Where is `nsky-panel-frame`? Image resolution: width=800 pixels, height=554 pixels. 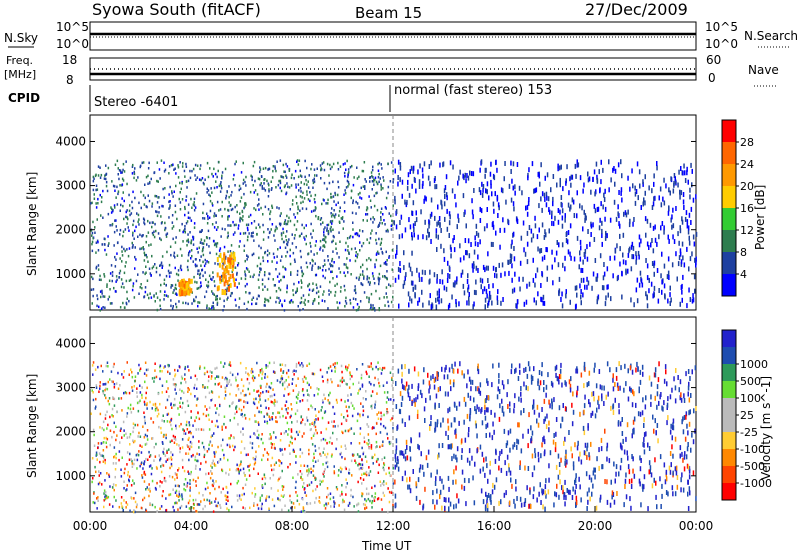 nsky-panel-frame is located at coordinates (393, 36).